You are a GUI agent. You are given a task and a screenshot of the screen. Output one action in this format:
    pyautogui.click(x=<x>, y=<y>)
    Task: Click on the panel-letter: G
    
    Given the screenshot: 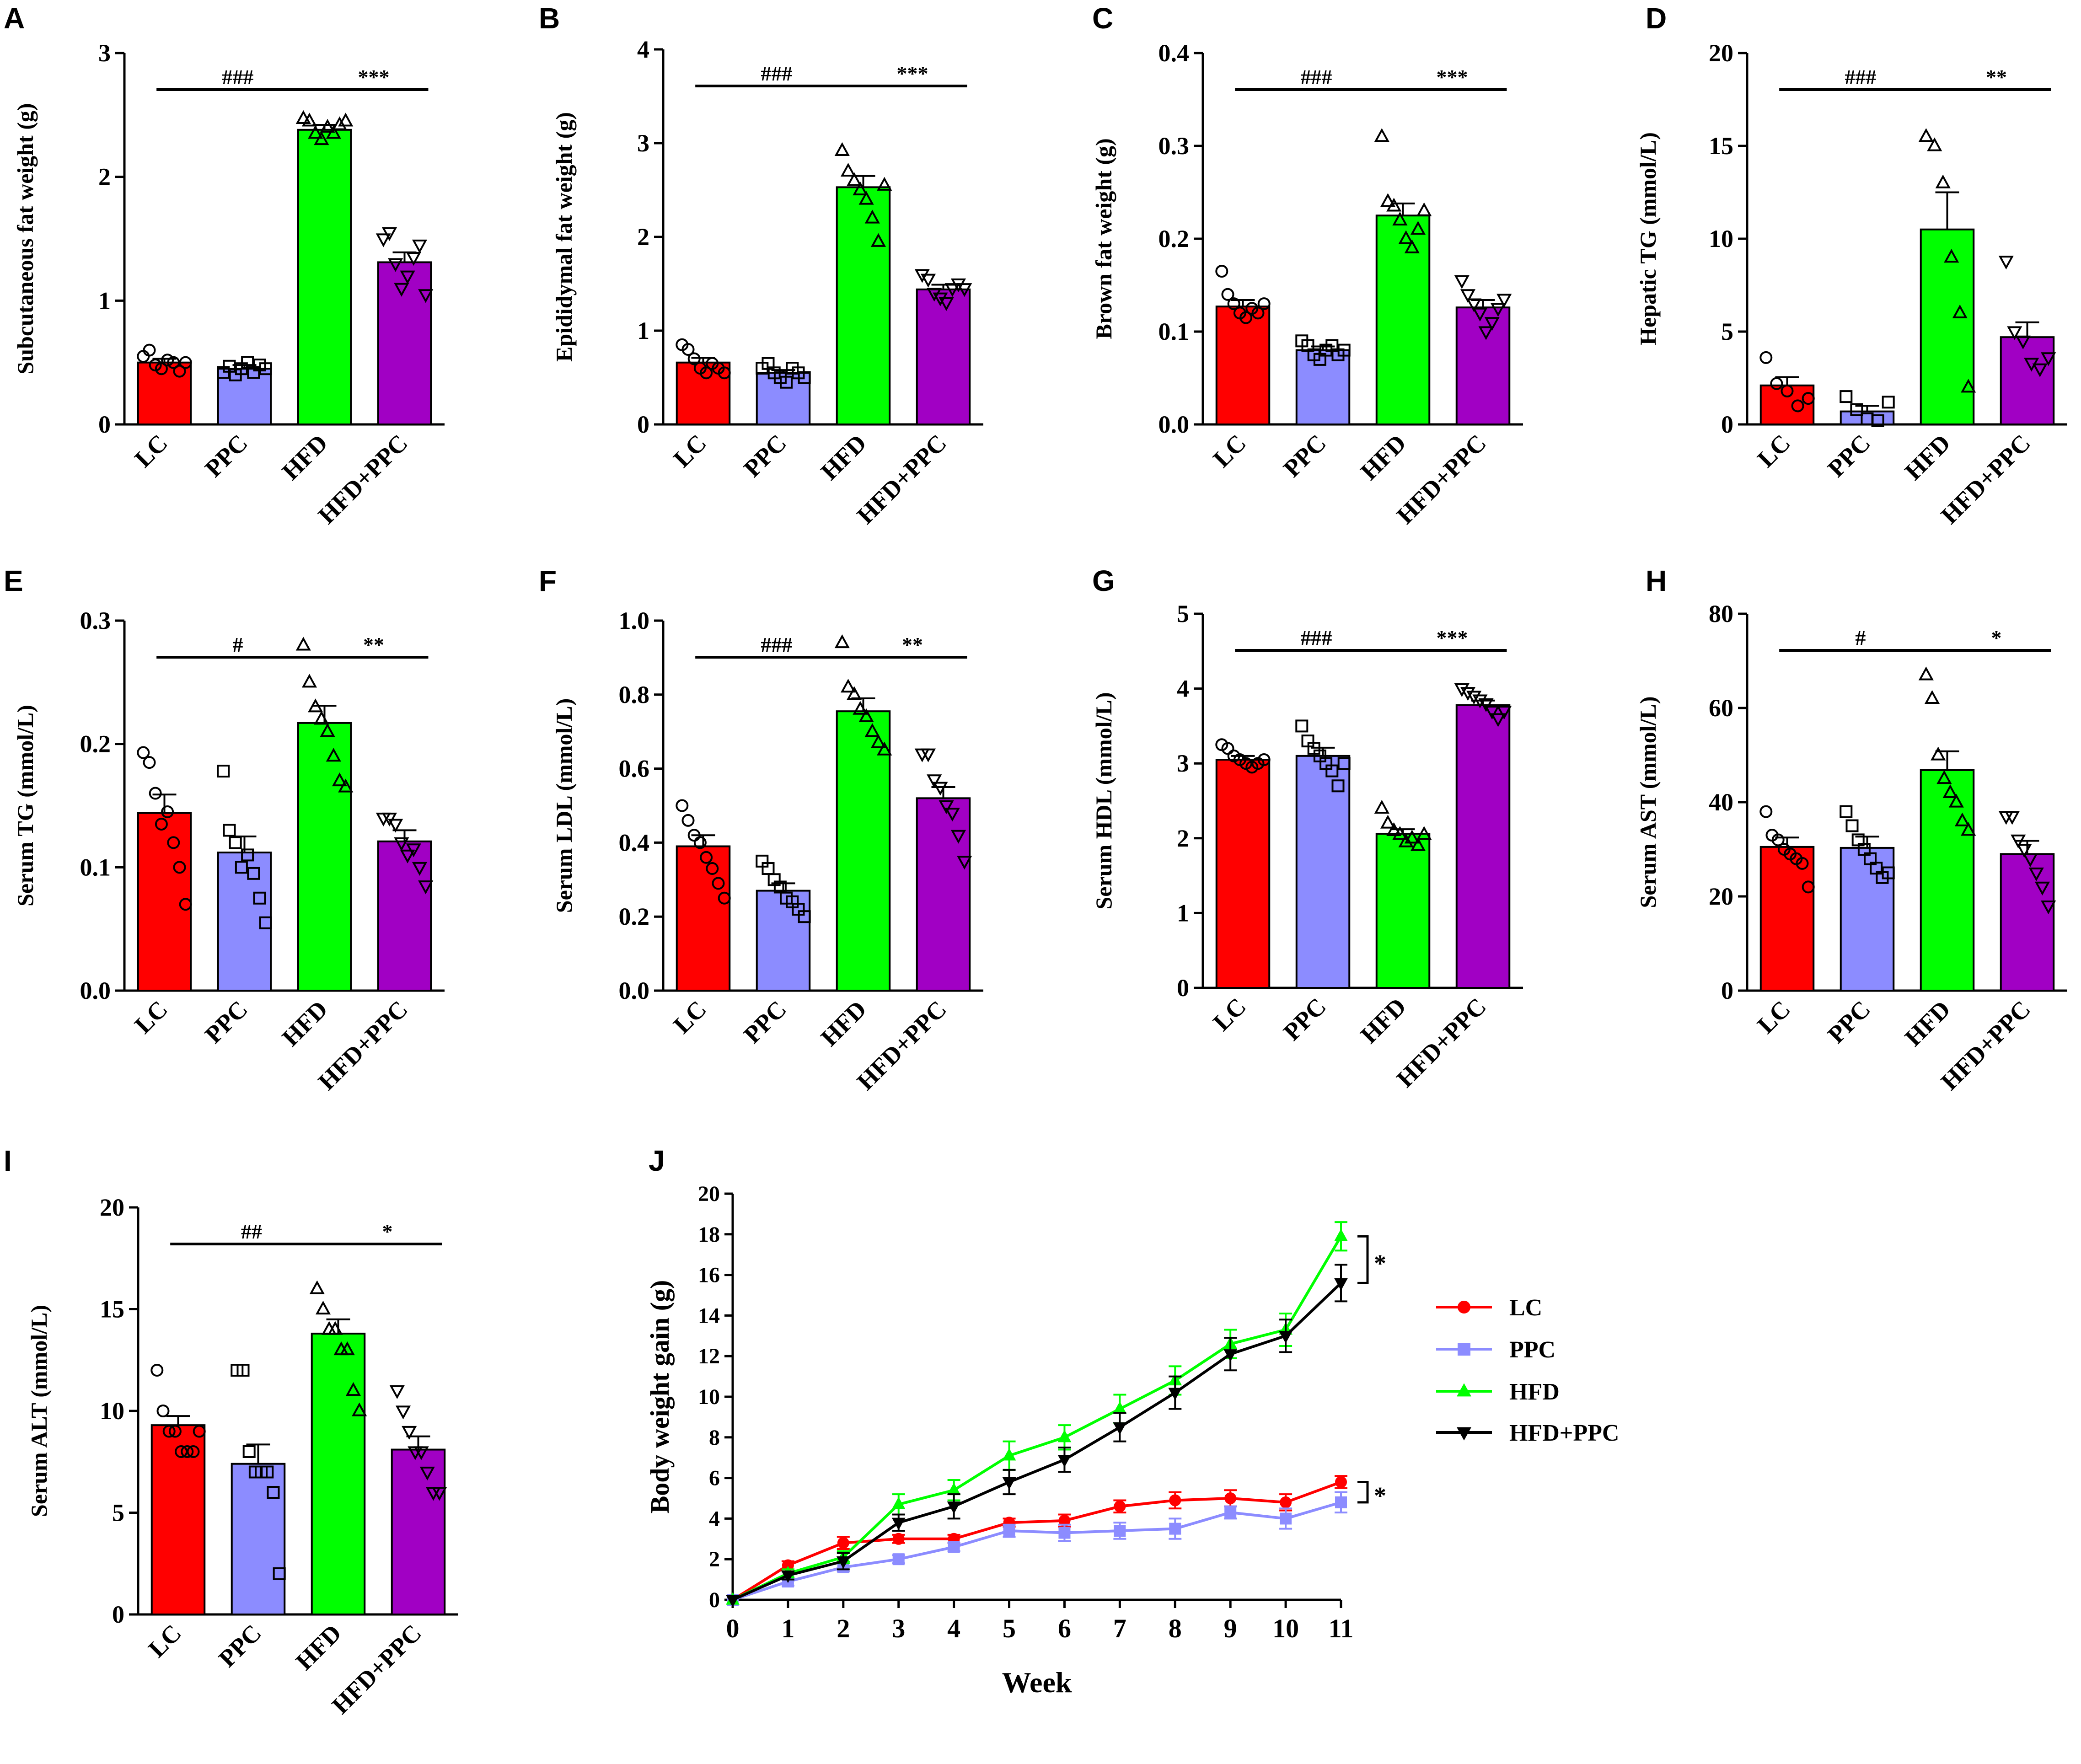 What is the action you would take?
    pyautogui.click(x=1103, y=580)
    